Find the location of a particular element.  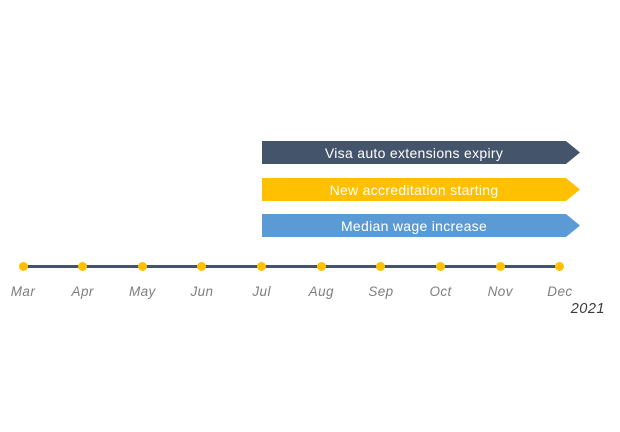

timeline-markers is located at coordinates (291, 266).